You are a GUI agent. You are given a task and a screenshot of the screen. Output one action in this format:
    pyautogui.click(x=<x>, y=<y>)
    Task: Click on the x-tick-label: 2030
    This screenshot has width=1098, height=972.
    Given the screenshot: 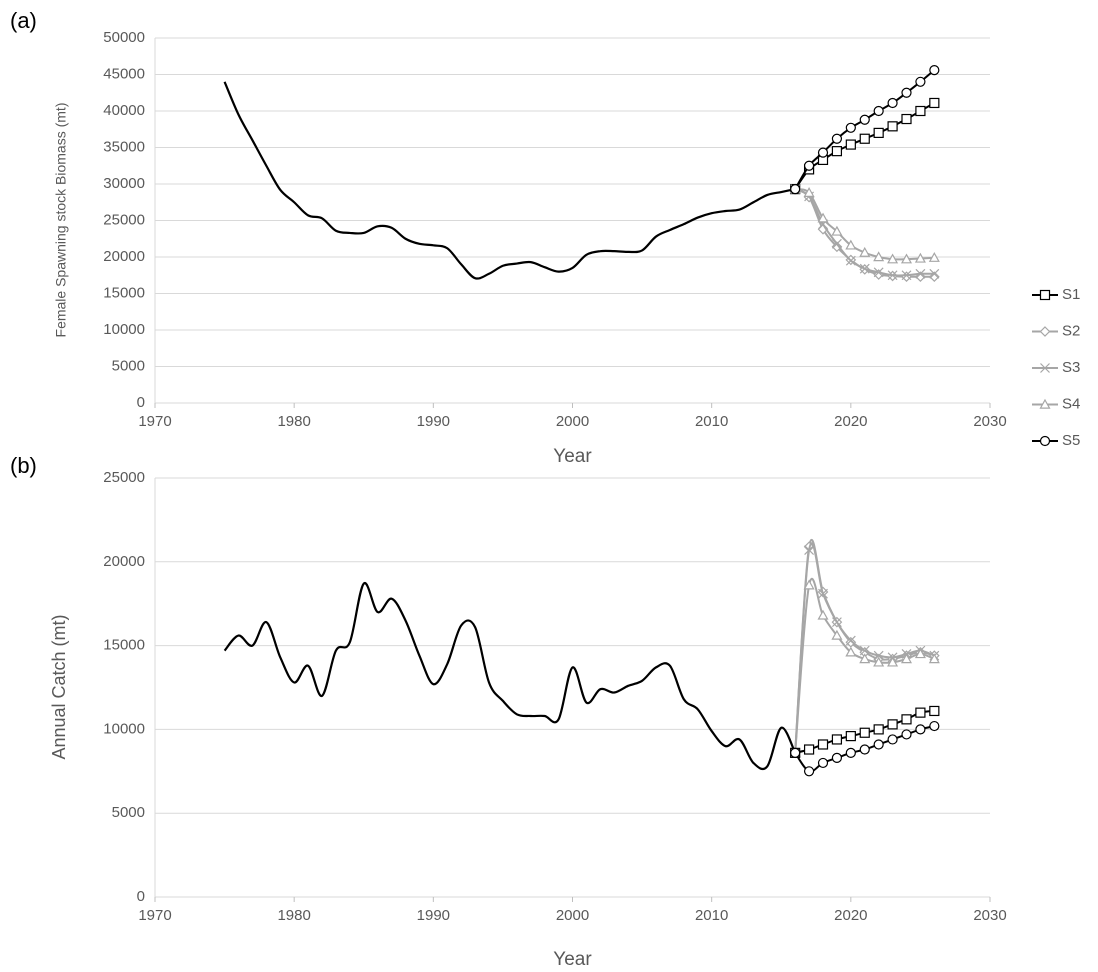 What is the action you would take?
    pyautogui.click(x=989, y=915)
    